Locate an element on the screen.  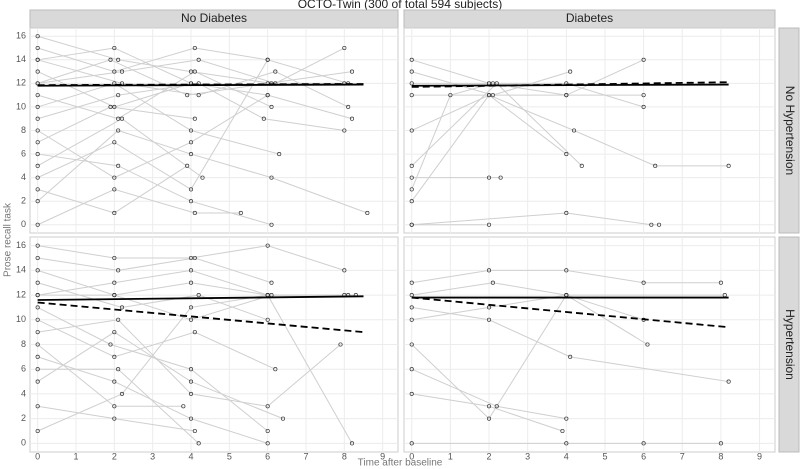
row-strip-label: Hypertension is located at coordinates (790, 344).